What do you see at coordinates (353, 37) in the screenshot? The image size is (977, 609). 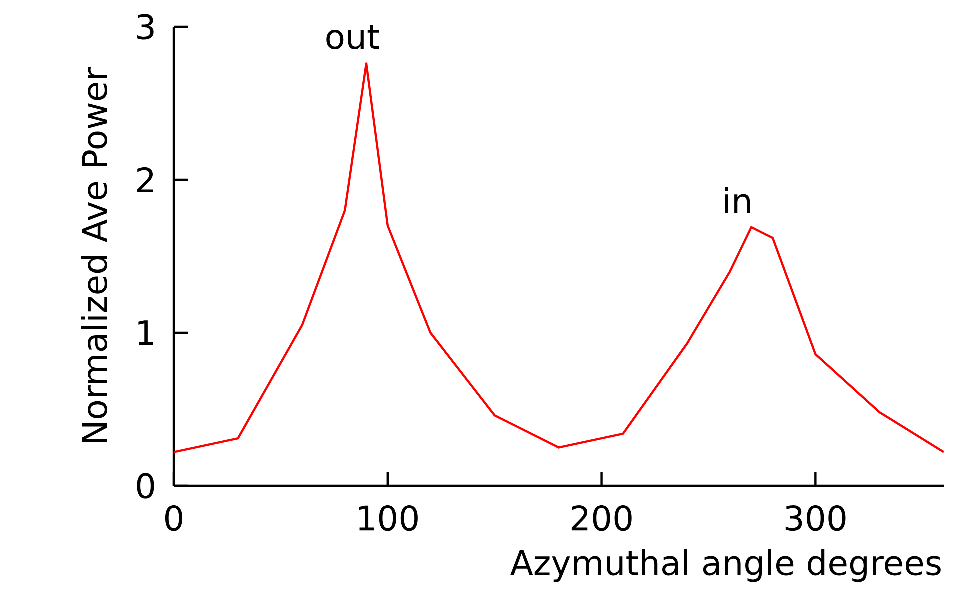 I see `annotation: out` at bounding box center [353, 37].